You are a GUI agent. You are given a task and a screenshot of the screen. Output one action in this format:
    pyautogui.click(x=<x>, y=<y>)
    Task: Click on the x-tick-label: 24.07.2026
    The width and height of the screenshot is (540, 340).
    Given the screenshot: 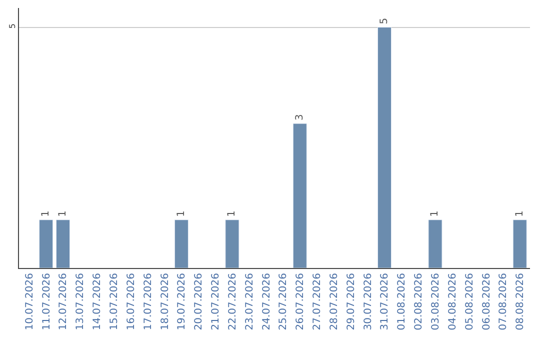 What is the action you would take?
    pyautogui.click(x=266, y=301)
    